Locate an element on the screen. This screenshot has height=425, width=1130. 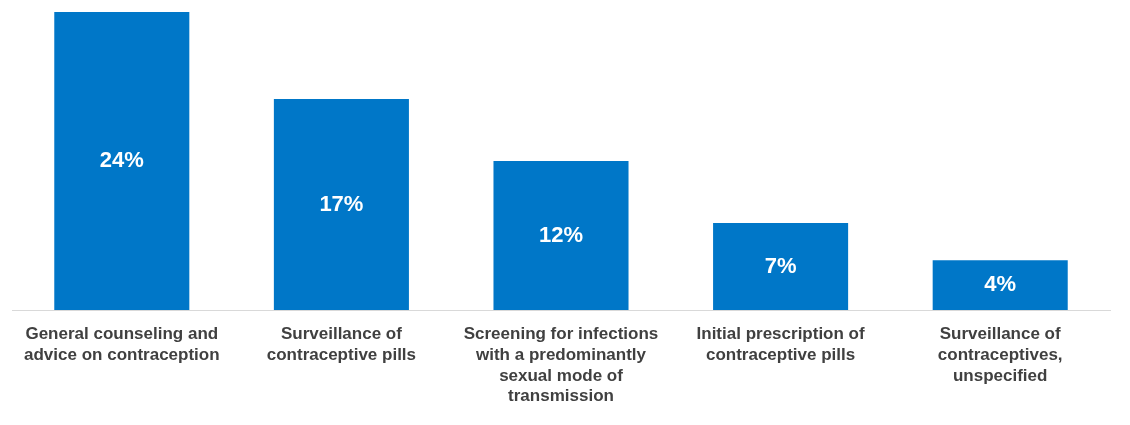
data-label: 4% is located at coordinates (1000, 284).